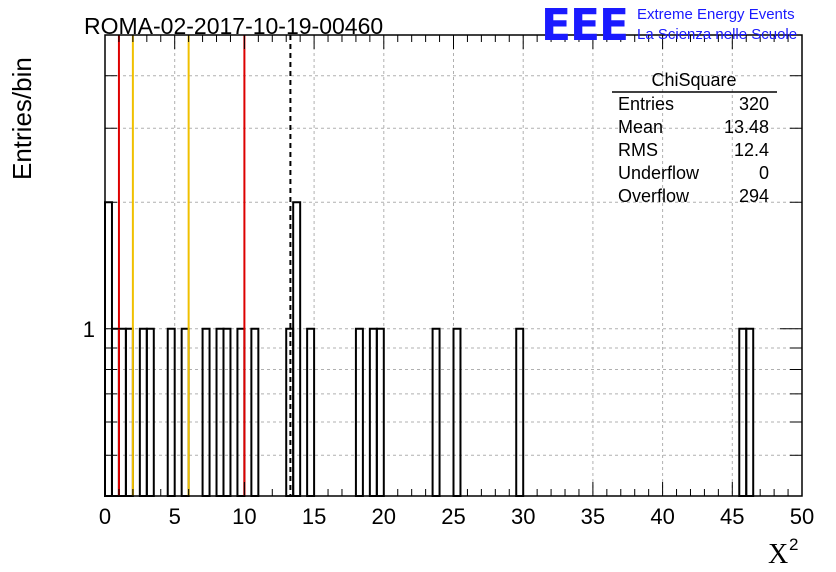 The image size is (836, 572). Describe the element at coordinates (754, 104) in the screenshot. I see `stats-value-entries: 320` at that location.